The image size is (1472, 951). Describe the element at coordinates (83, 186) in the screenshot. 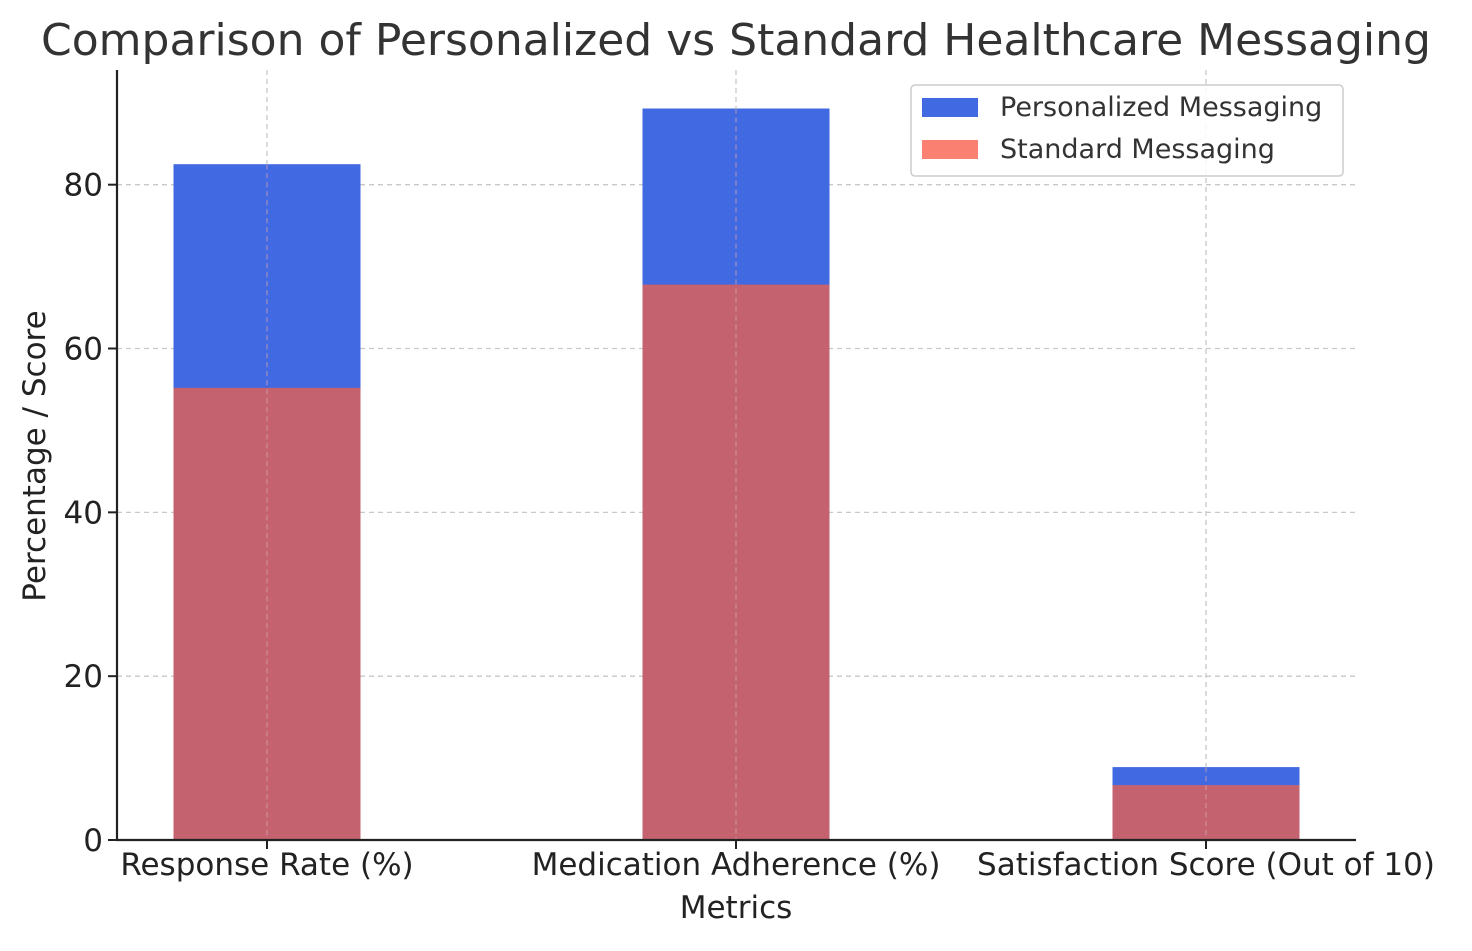

I see `y-tick-label: 80` at that location.